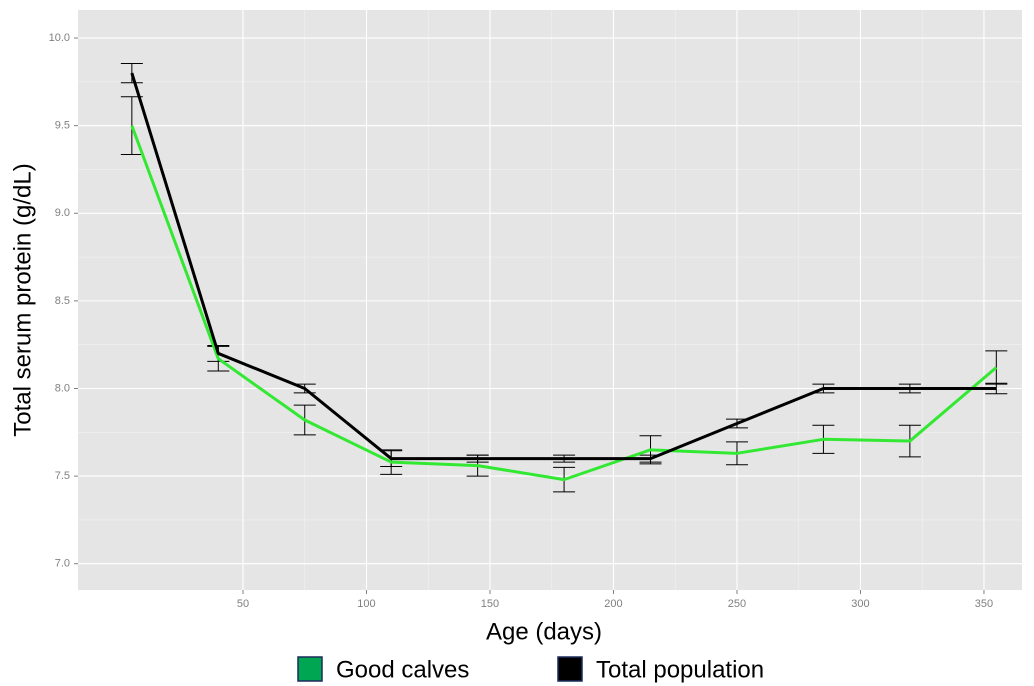  Describe the element at coordinates (366, 604) in the screenshot. I see `x-tick-label: 100` at that location.